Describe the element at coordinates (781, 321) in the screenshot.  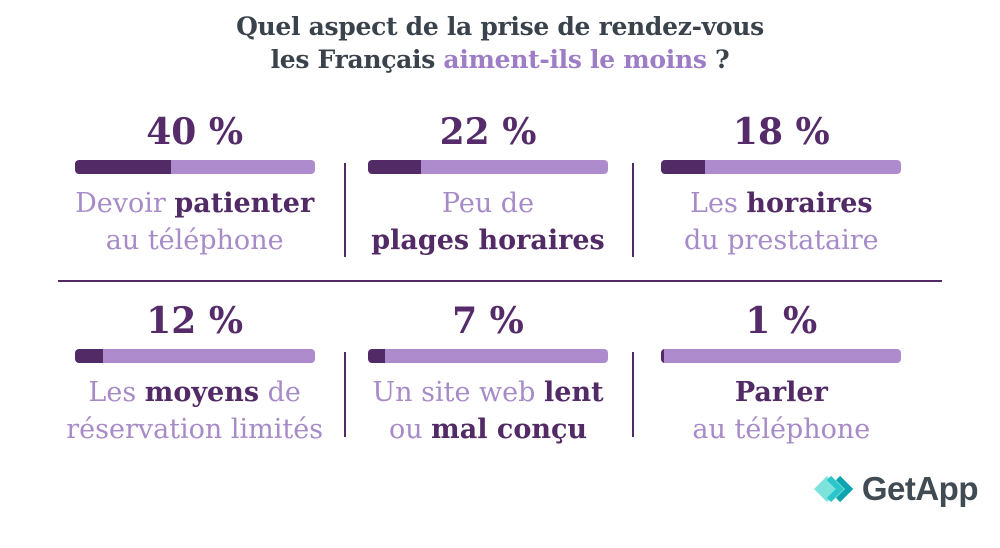
I see `stat-percent: 1 %` at that location.